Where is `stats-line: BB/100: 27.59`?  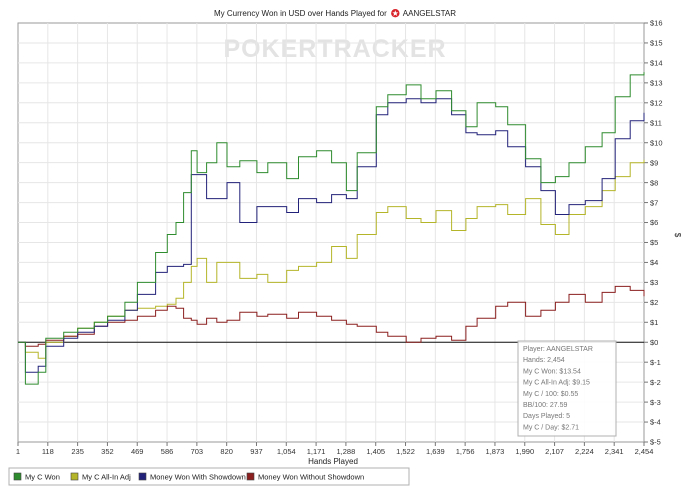
stats-line: BB/100: 27.59 is located at coordinates (545, 405).